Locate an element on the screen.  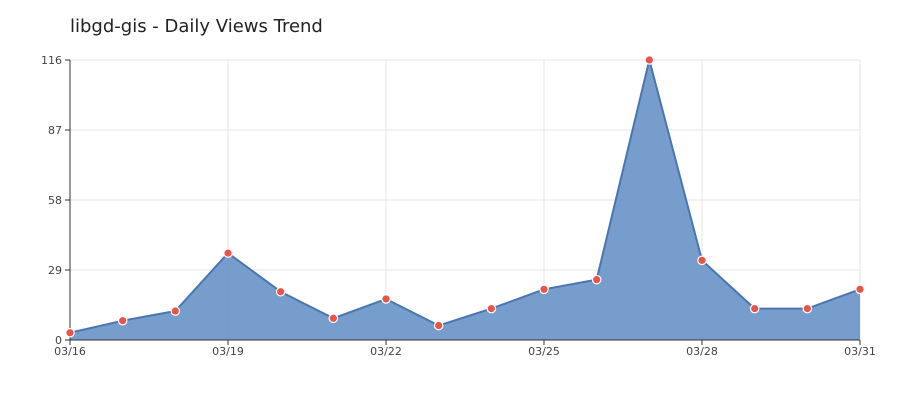
x-tick-label: 03/25 is located at coordinates (544, 351).